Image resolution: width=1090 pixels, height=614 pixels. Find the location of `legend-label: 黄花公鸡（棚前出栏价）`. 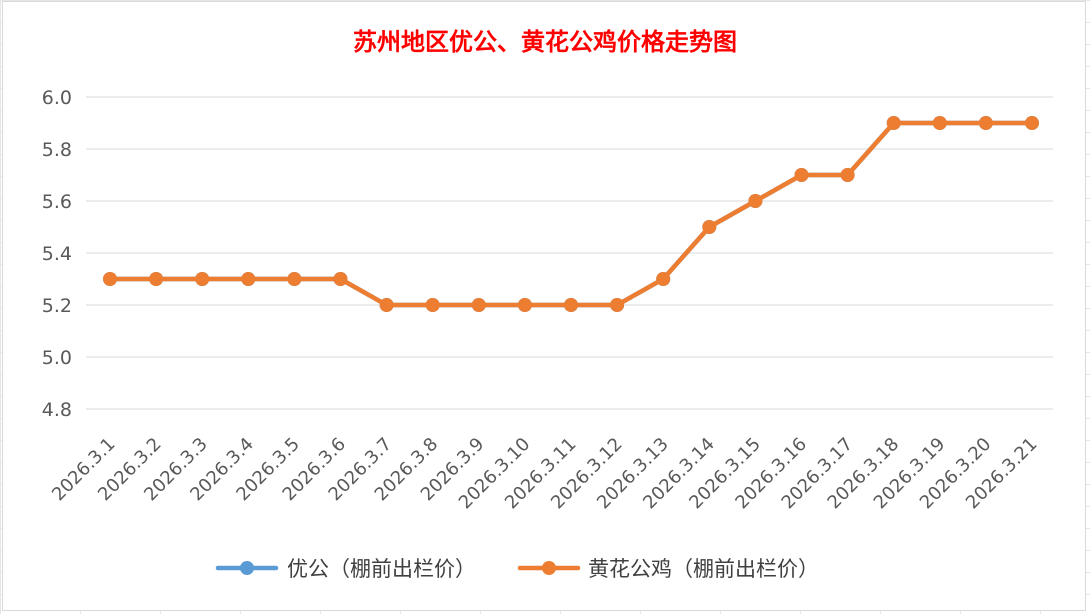

legend-label: 黄花公鸡（棚前出栏价） is located at coordinates (703, 569).